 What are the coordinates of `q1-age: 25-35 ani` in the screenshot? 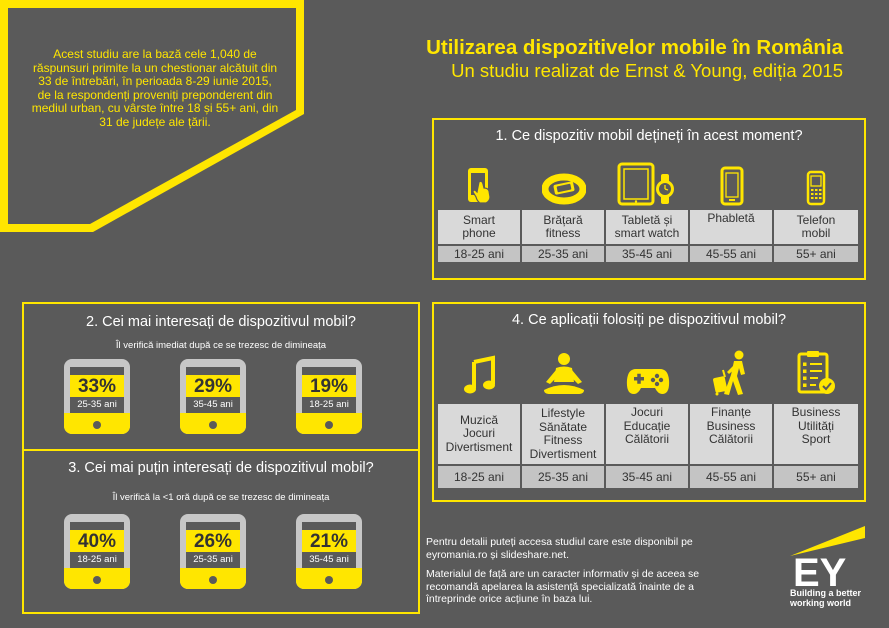 It's located at (564, 253).